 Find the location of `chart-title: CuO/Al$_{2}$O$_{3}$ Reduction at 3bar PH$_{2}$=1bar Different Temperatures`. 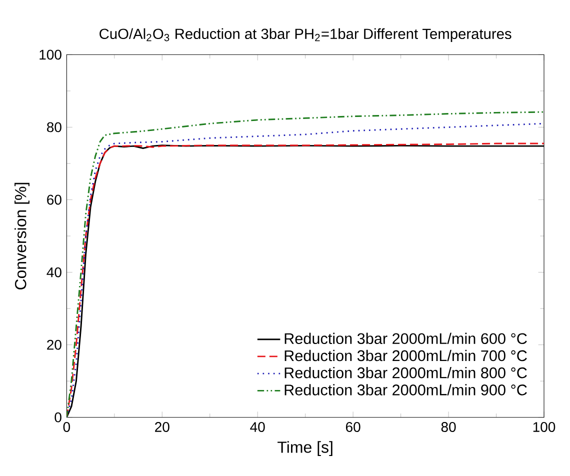

chart-title: CuO/Al$_{2}$O$_{3}$ Reduction at 3bar PH$_{2}$=1bar Different Temperatures is located at coordinates (306, 35).